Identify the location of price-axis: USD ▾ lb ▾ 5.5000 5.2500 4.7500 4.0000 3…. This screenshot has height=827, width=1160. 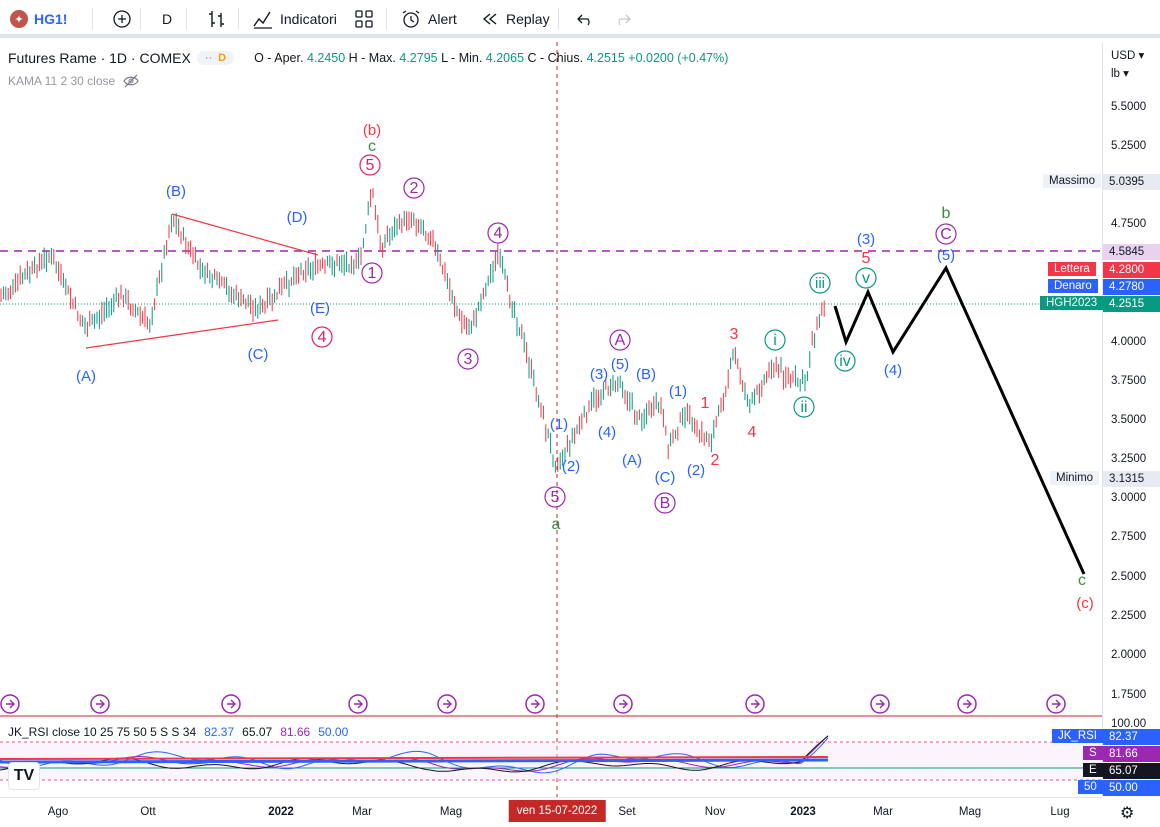
(1131, 419).